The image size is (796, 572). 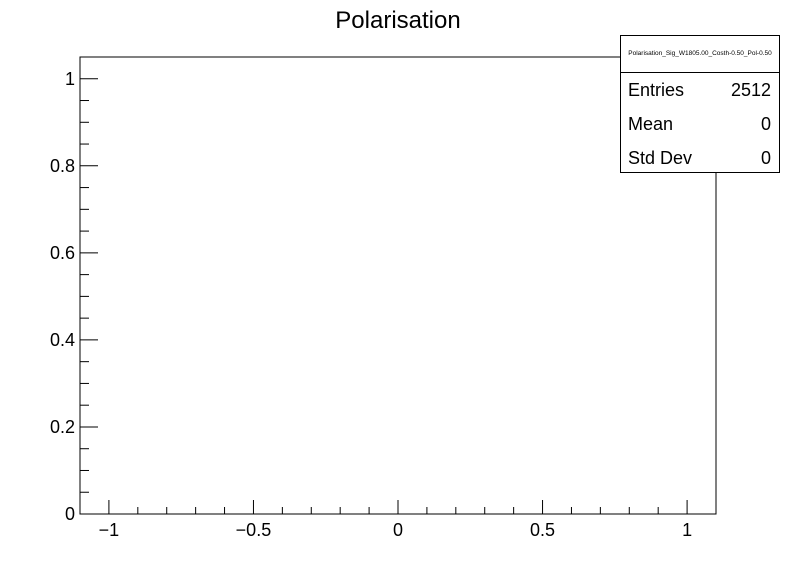 I want to click on y-tick-label: 0, so click(x=70, y=514).